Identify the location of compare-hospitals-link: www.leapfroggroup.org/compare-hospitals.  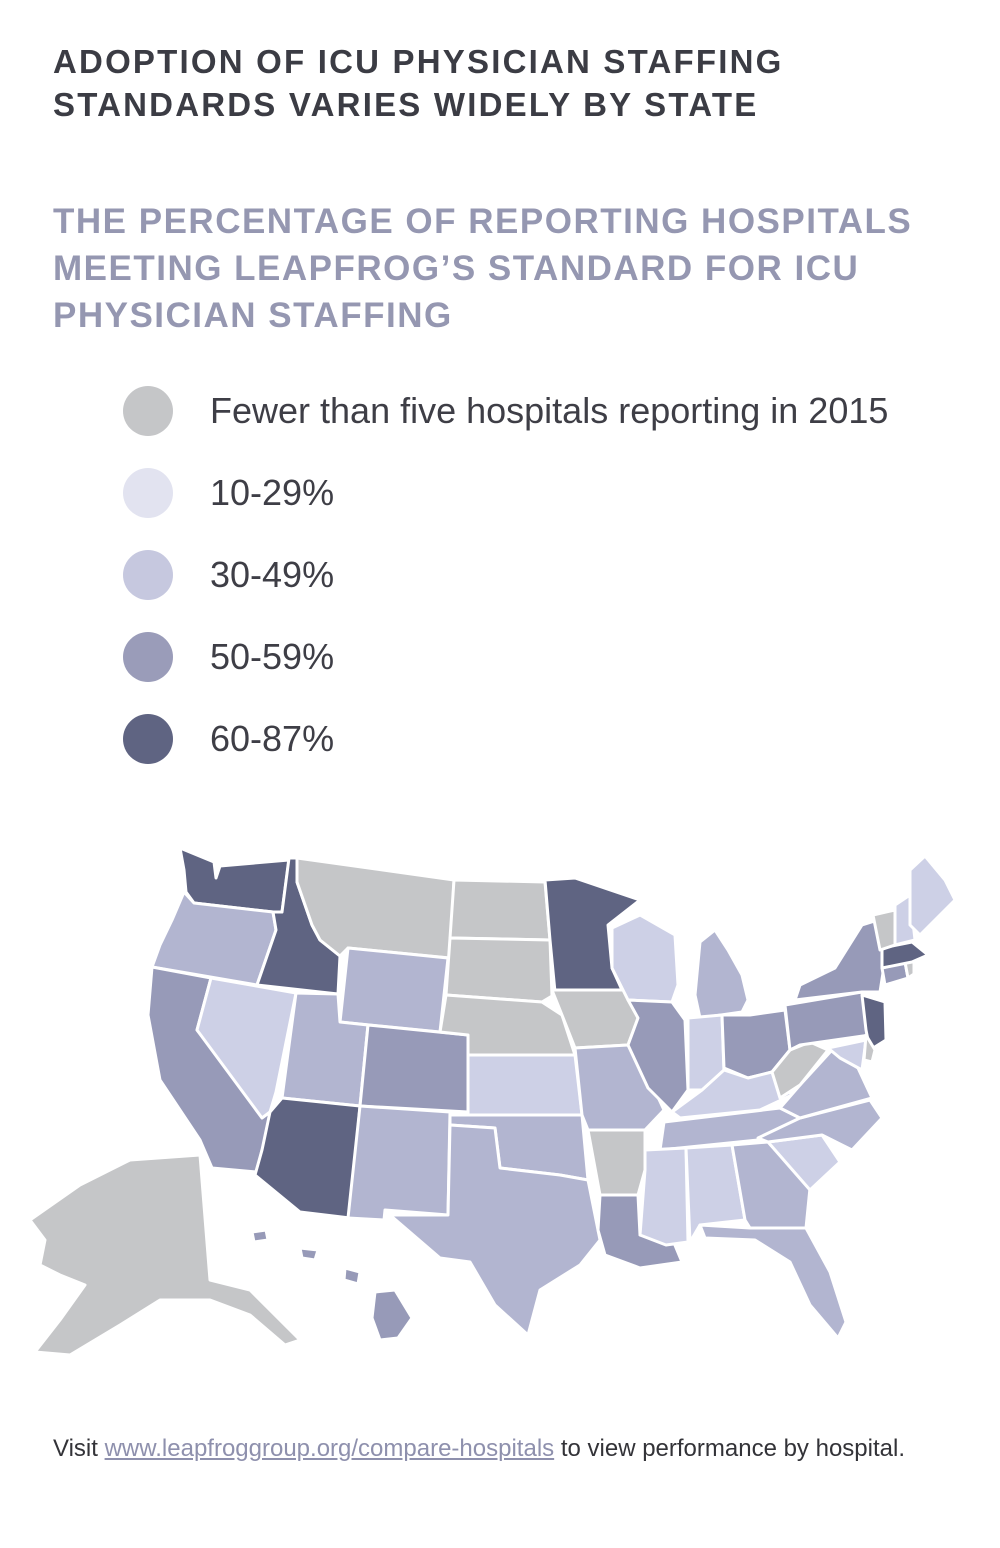
(329, 1448).